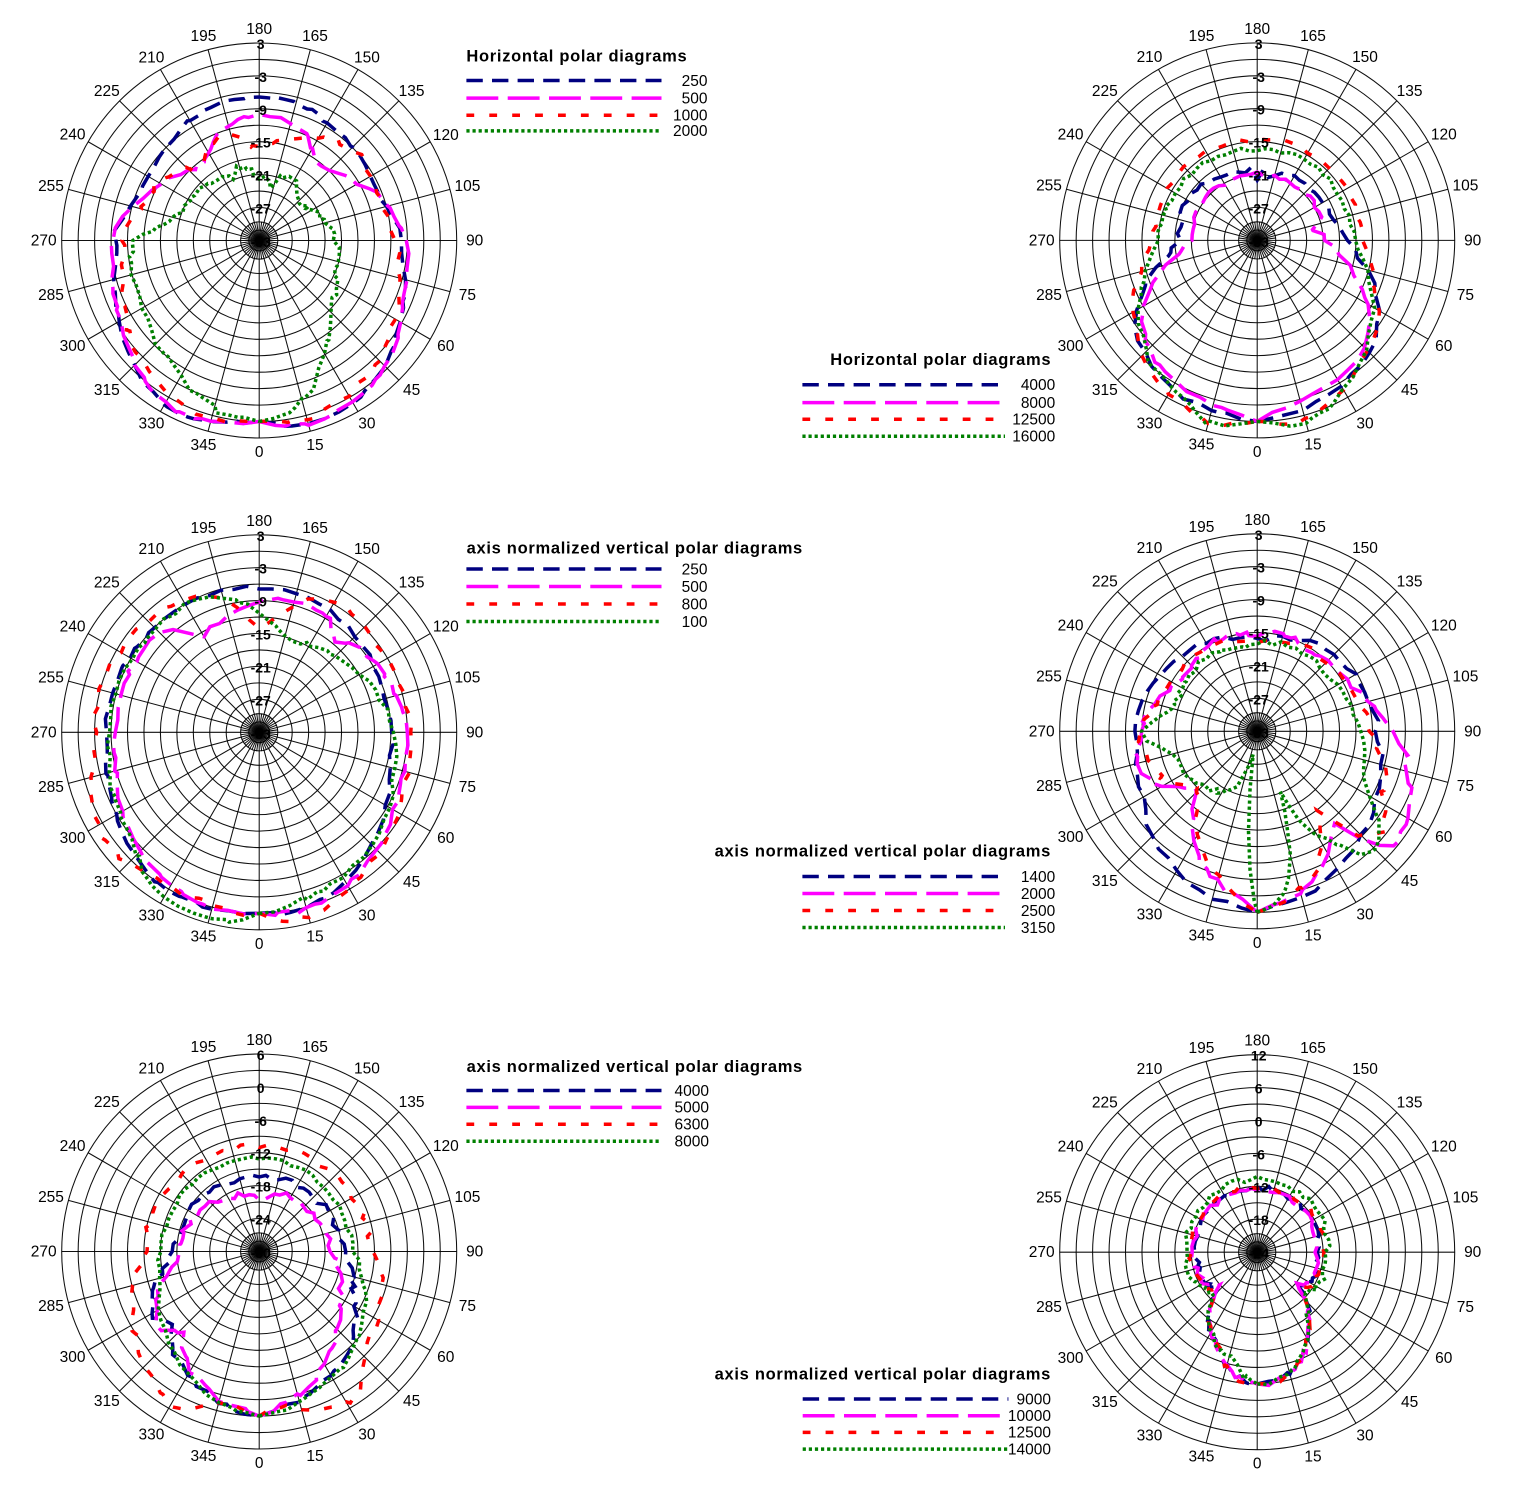 The image size is (1515, 1506). Describe the element at coordinates (1465, 186) in the screenshot. I see `svg-text: 105` at that location.